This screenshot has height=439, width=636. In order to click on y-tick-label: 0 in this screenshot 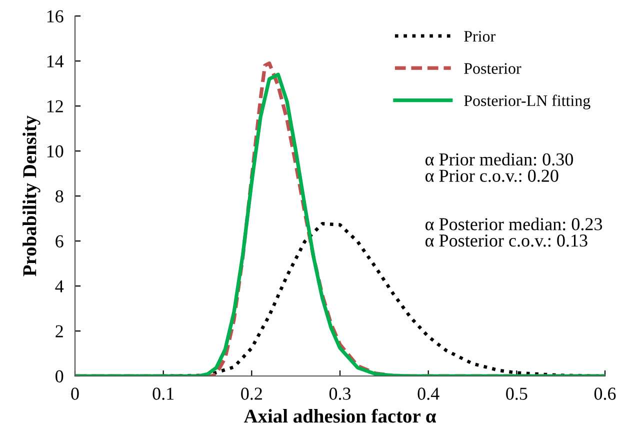, I will do `click(60, 376)`.